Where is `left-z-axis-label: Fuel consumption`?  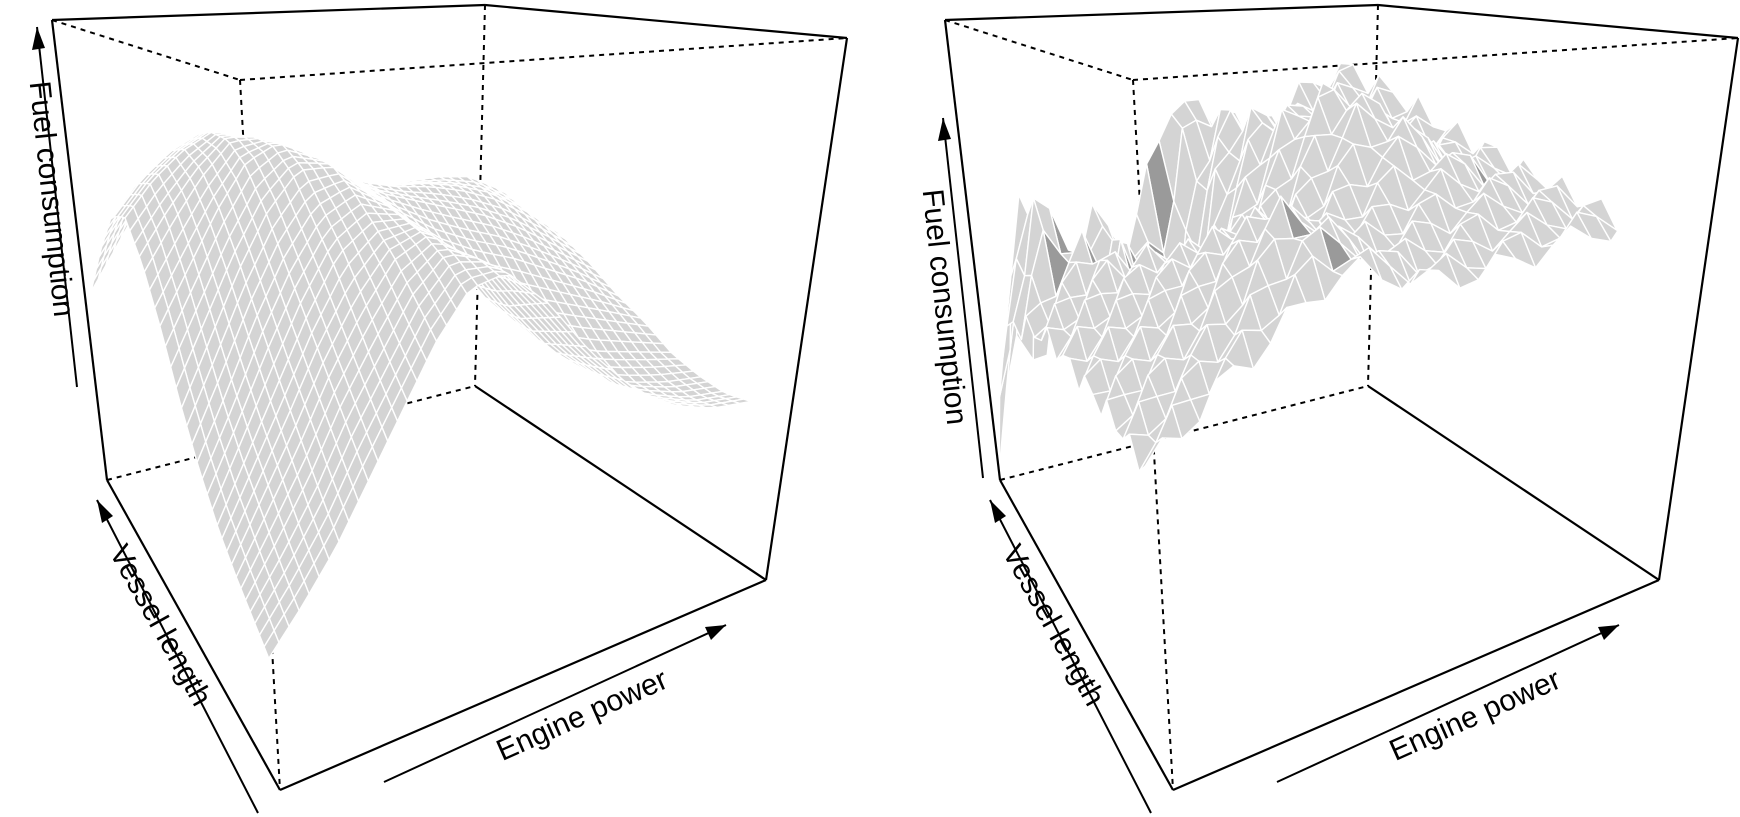
left-z-axis-label: Fuel consumption is located at coordinates (52, 199).